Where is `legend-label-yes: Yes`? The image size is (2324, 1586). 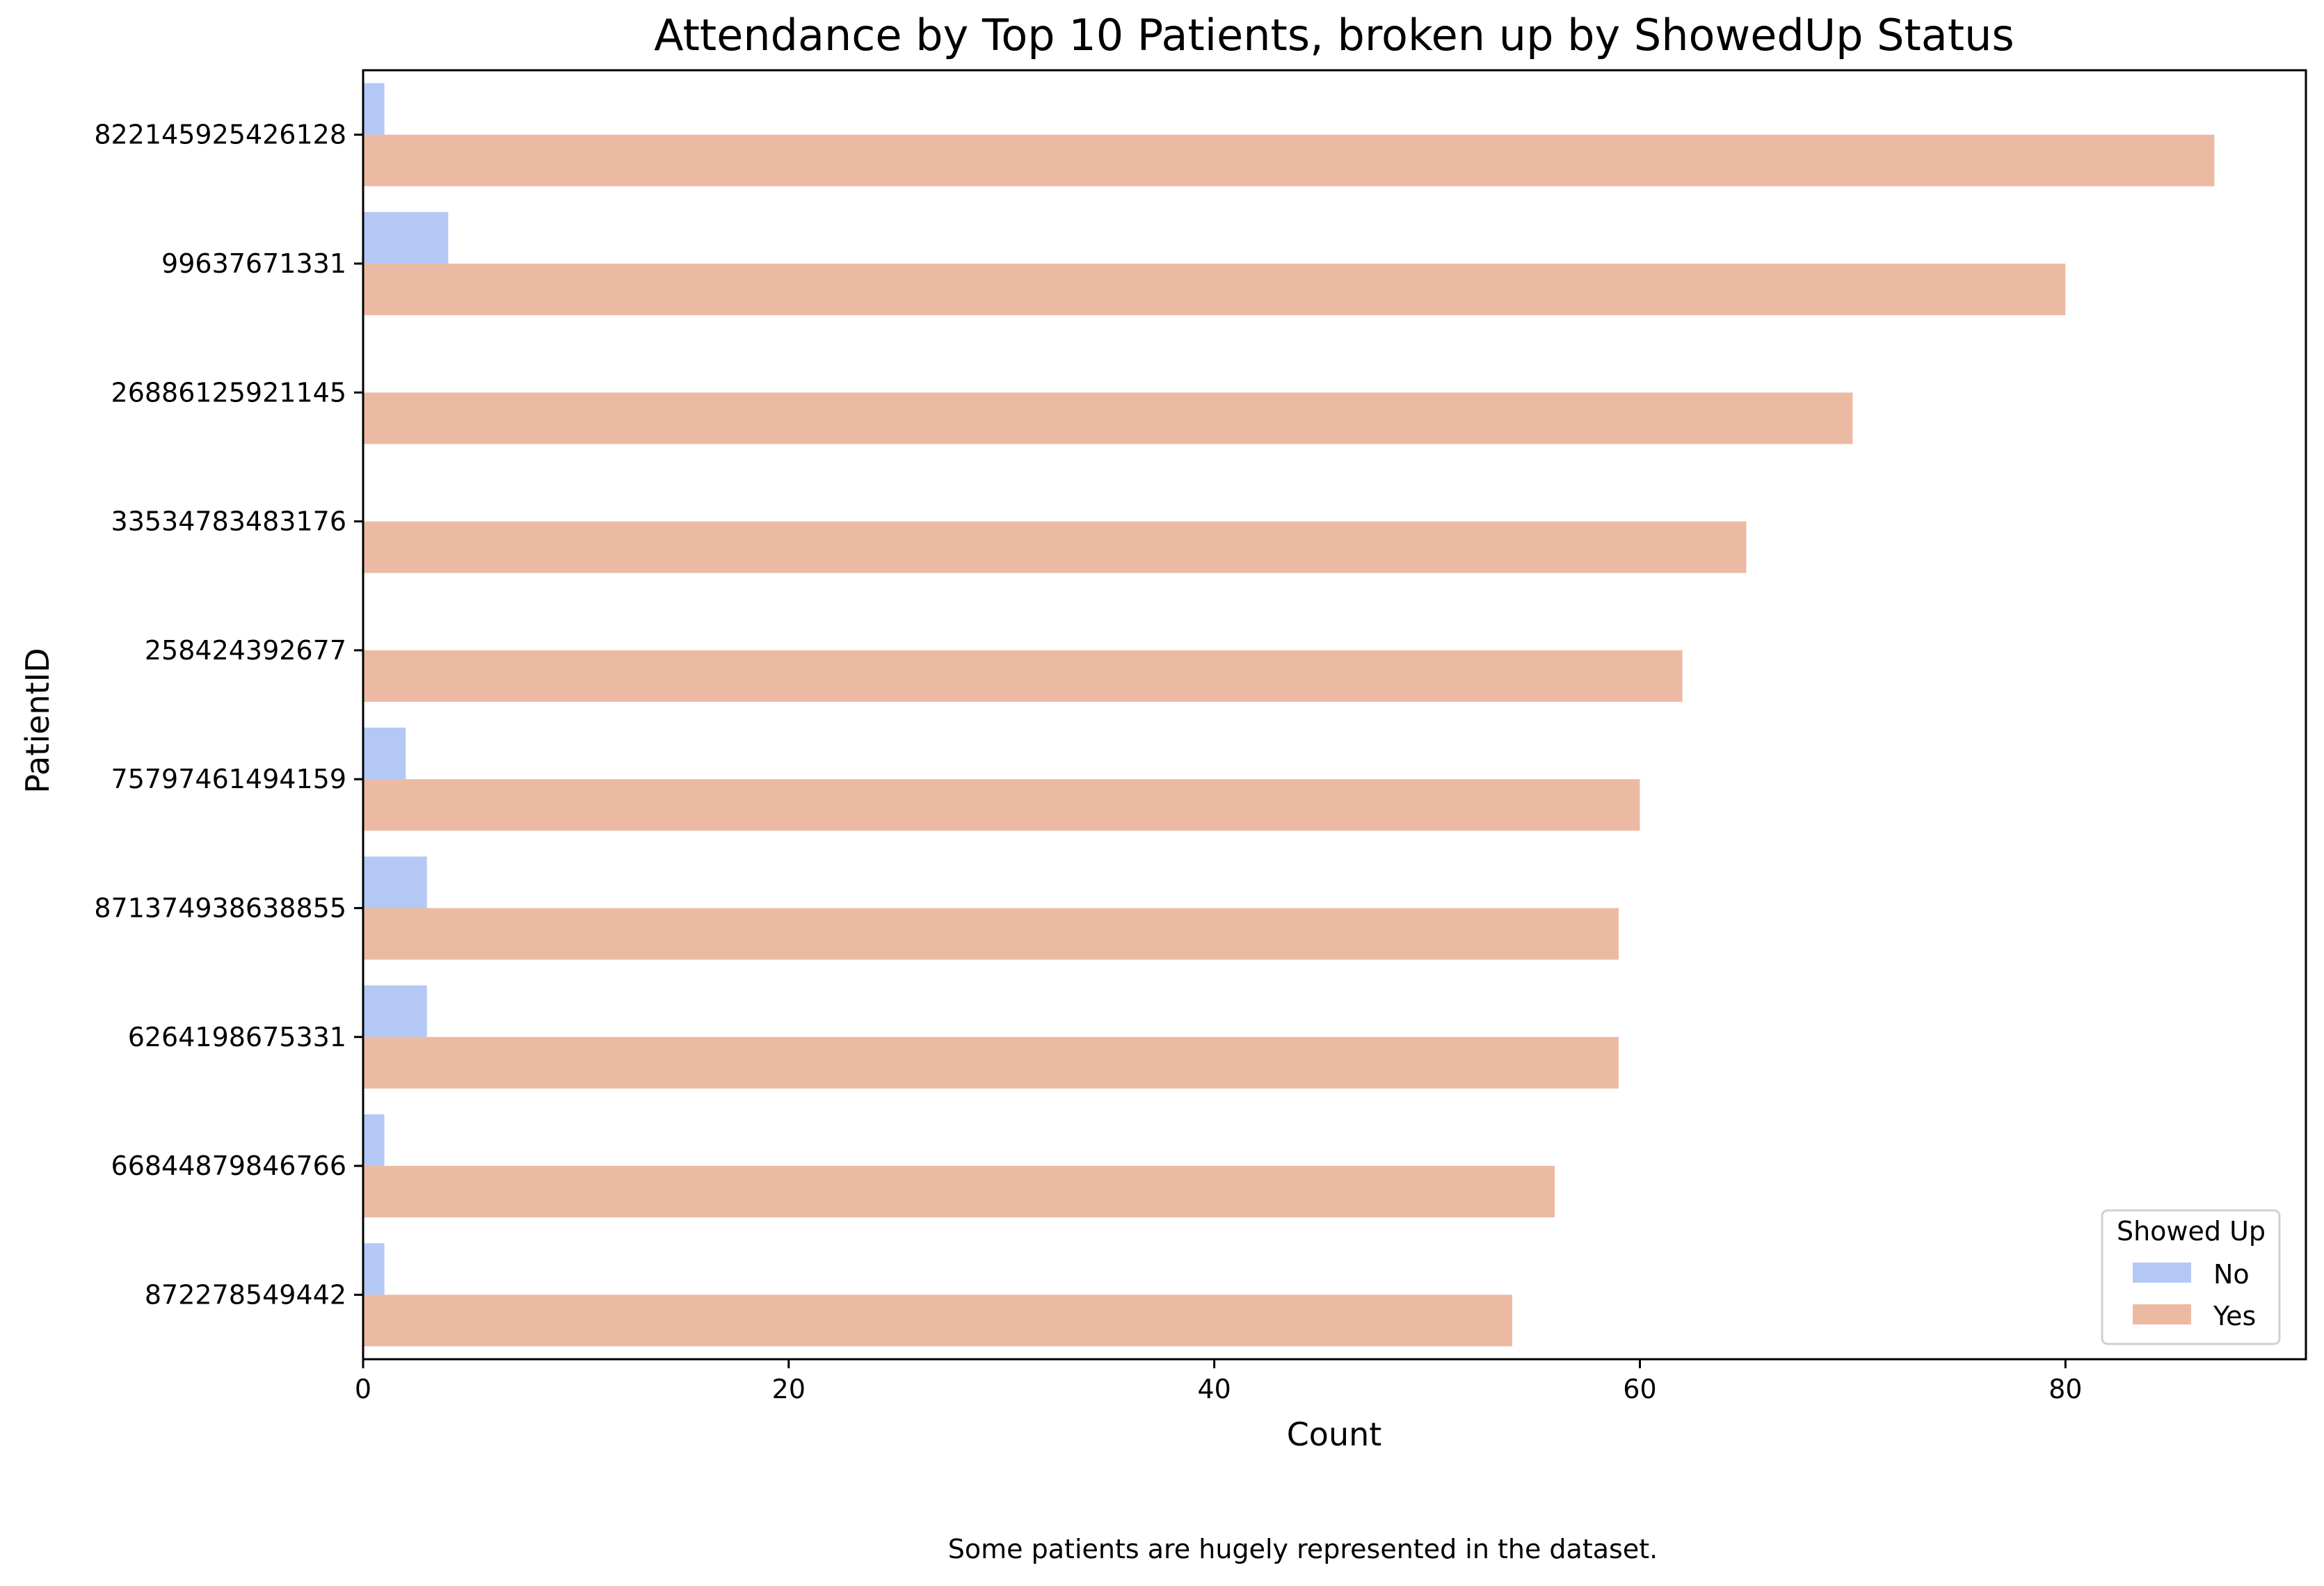 legend-label-yes: Yes is located at coordinates (2234, 1316).